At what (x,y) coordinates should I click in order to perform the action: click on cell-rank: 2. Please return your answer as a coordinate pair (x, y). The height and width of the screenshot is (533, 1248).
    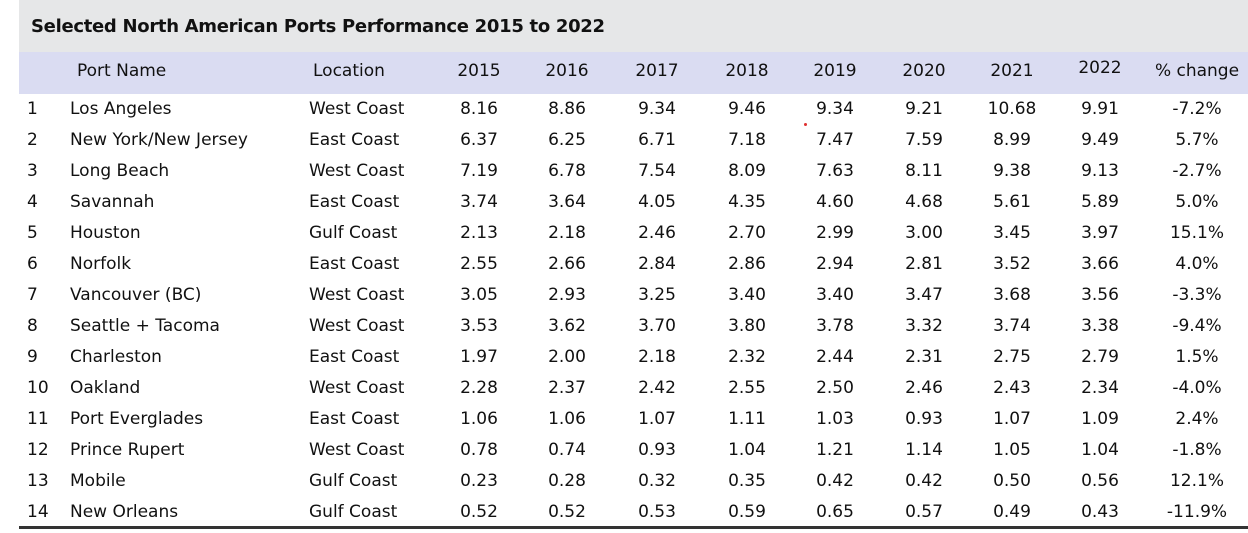
    Looking at the image, I should click on (32, 140).